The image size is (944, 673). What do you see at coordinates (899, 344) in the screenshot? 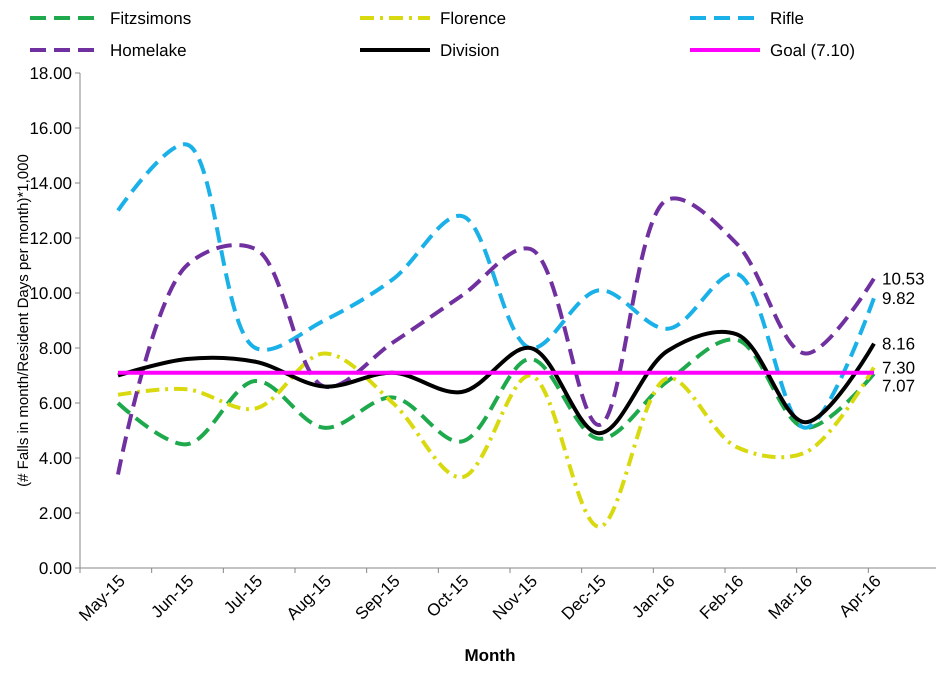
I see `data-label: 8.16` at bounding box center [899, 344].